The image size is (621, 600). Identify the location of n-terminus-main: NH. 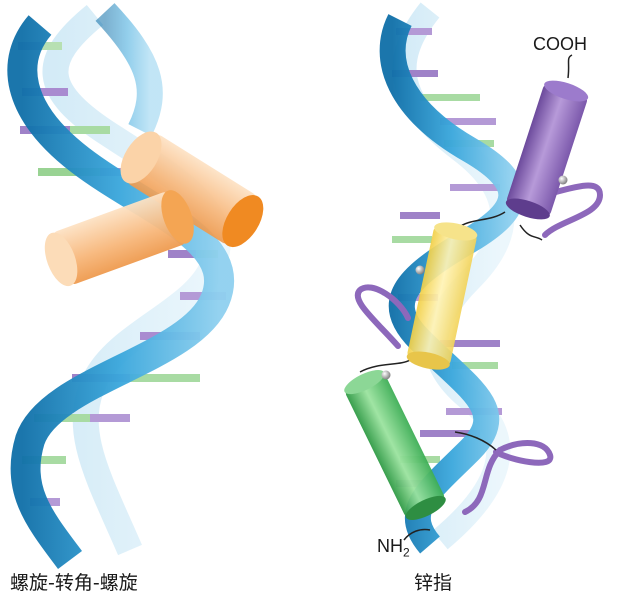
(390, 546).